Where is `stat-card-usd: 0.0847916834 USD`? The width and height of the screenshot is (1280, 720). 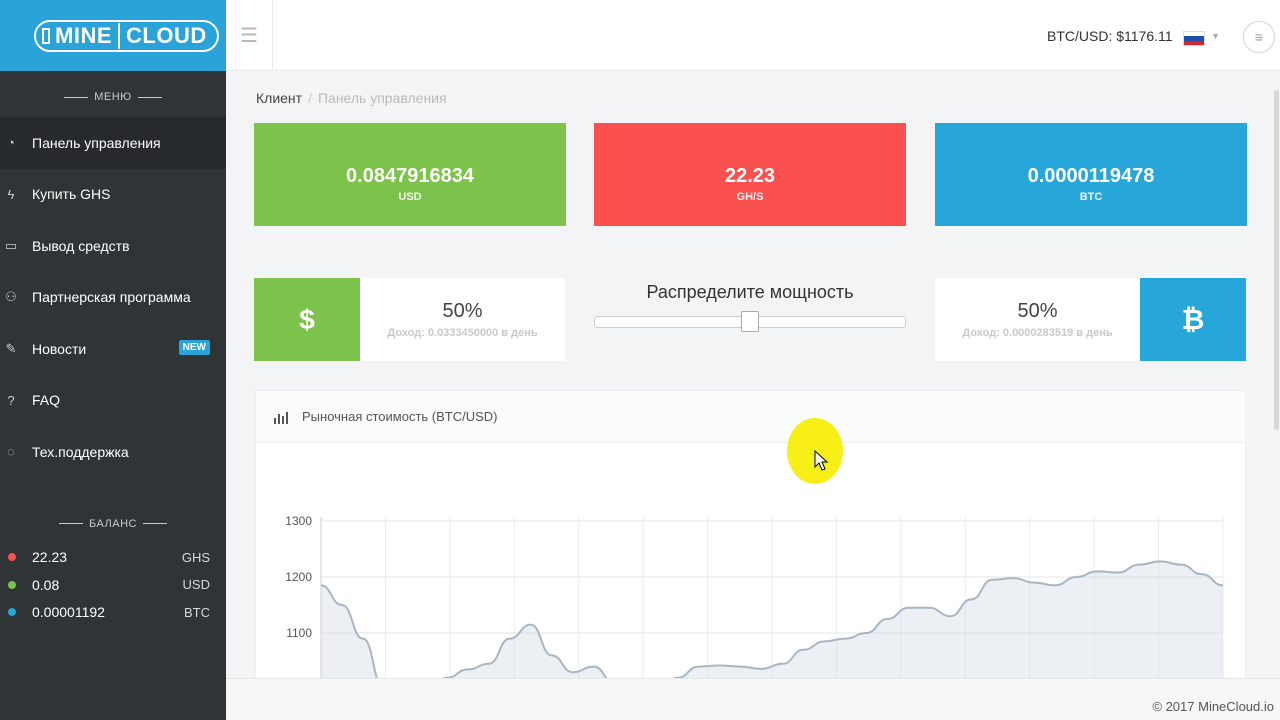 stat-card-usd: 0.0847916834 USD is located at coordinates (410, 174).